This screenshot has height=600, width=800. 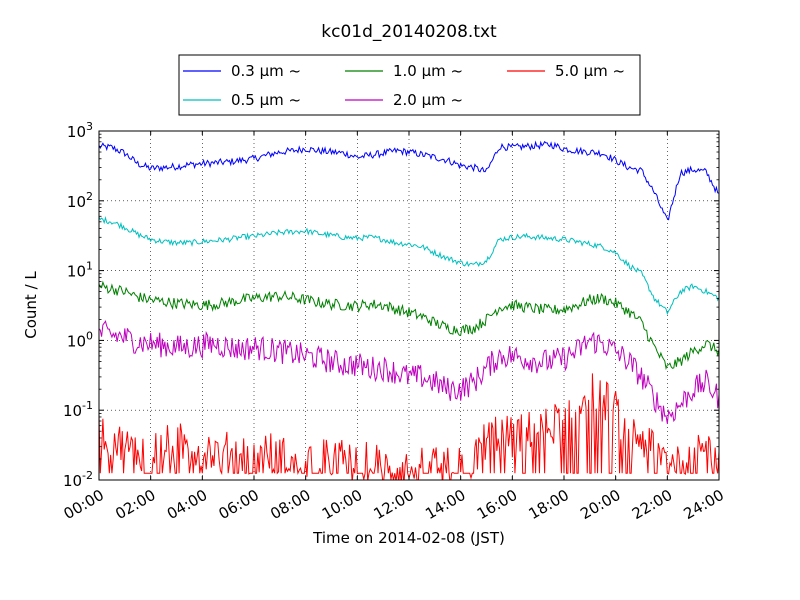 What do you see at coordinates (409, 266) in the screenshot?
I see `series-line-0-5-um` at bounding box center [409, 266].